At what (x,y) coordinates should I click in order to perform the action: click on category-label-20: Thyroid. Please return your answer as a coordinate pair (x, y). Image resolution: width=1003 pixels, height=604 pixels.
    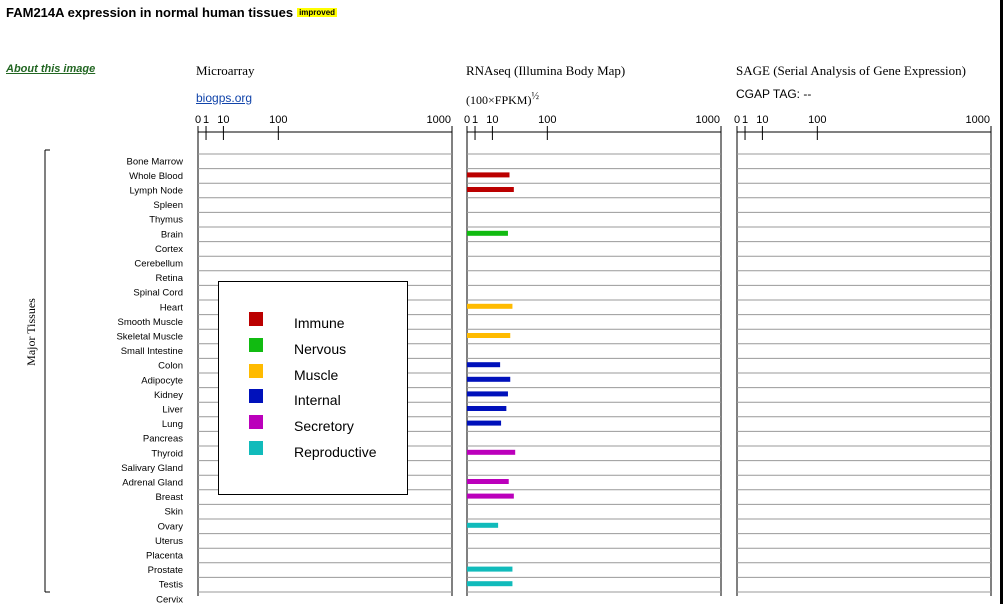
    Looking at the image, I should click on (167, 453).